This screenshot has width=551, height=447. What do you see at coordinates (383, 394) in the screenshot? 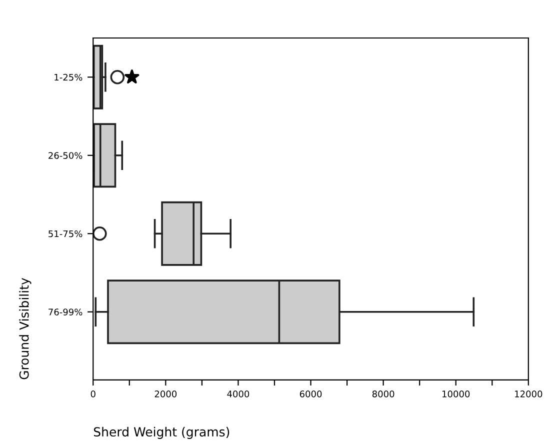
I see `x-tick-label: 8000` at bounding box center [383, 394].